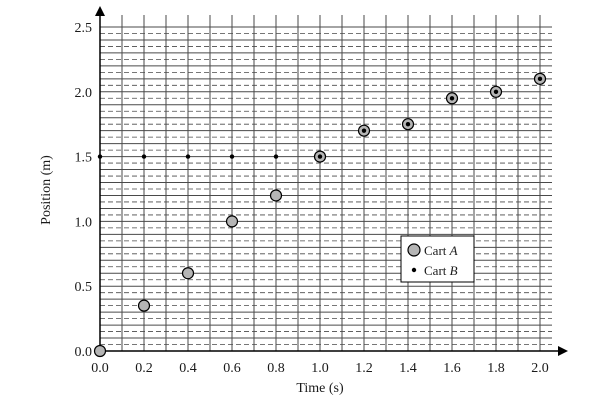  What do you see at coordinates (563, 351) in the screenshot?
I see `x-axis-arrow` at bounding box center [563, 351].